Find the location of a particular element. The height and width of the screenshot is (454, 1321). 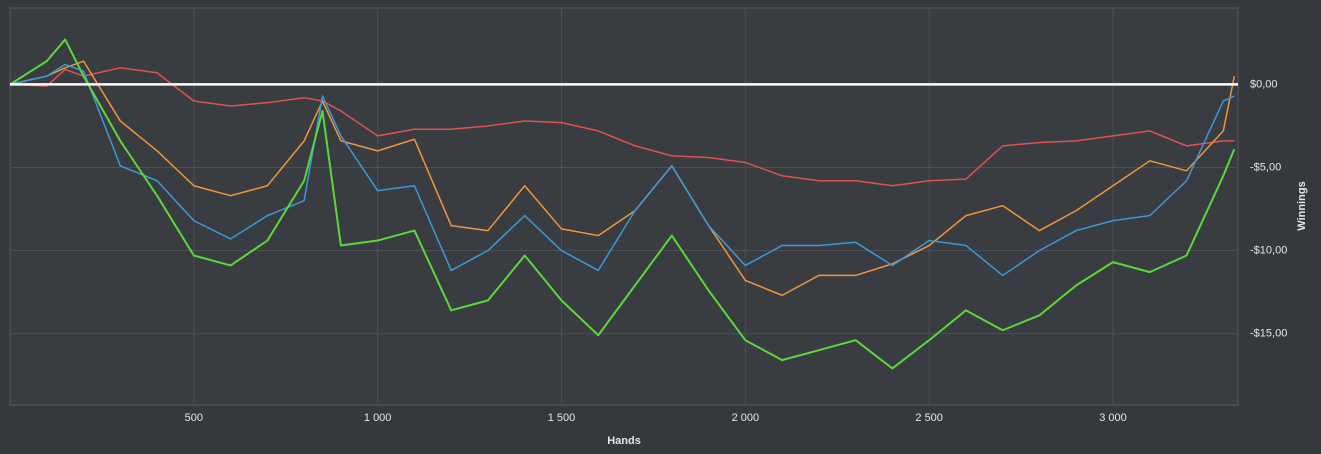

y-tick-label: $0,00 is located at coordinates (1264, 84).